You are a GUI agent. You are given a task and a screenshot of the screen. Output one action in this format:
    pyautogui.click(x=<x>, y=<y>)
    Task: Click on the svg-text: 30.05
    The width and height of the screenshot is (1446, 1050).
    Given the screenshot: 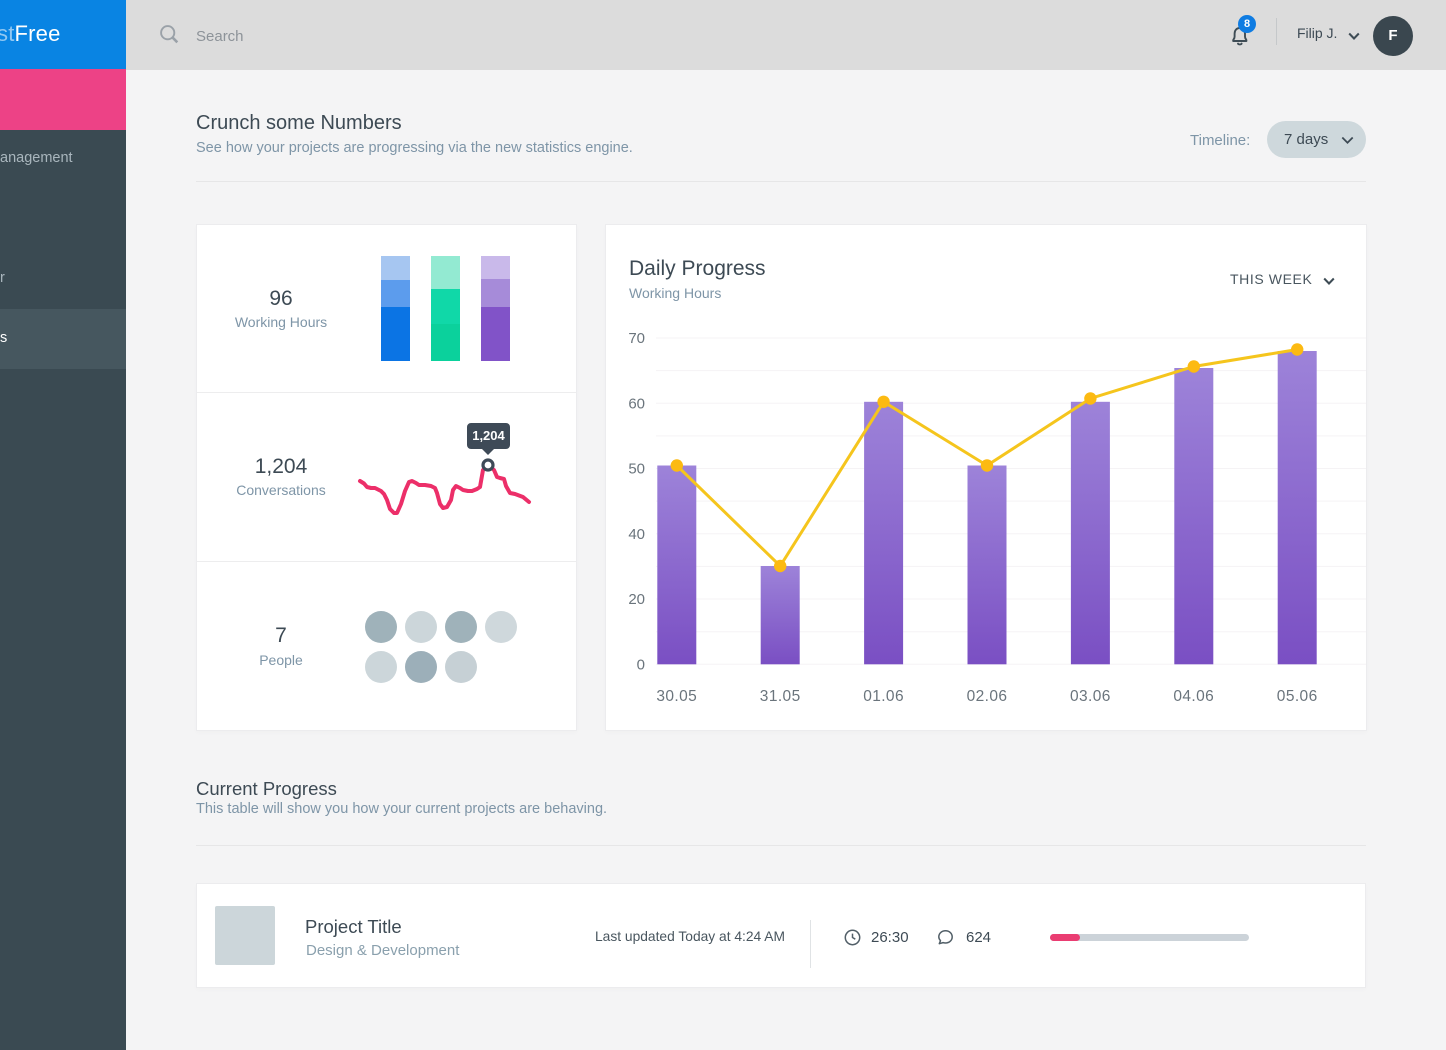 What is the action you would take?
    pyautogui.click(x=676, y=696)
    